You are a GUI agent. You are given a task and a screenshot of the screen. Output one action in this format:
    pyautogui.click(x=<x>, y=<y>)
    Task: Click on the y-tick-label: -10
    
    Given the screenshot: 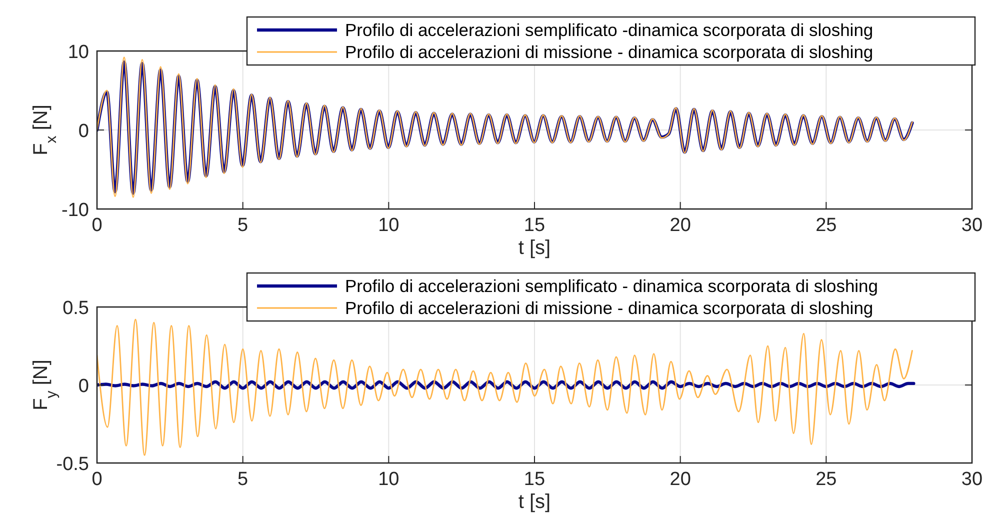 What is the action you would take?
    pyautogui.click(x=75, y=210)
    